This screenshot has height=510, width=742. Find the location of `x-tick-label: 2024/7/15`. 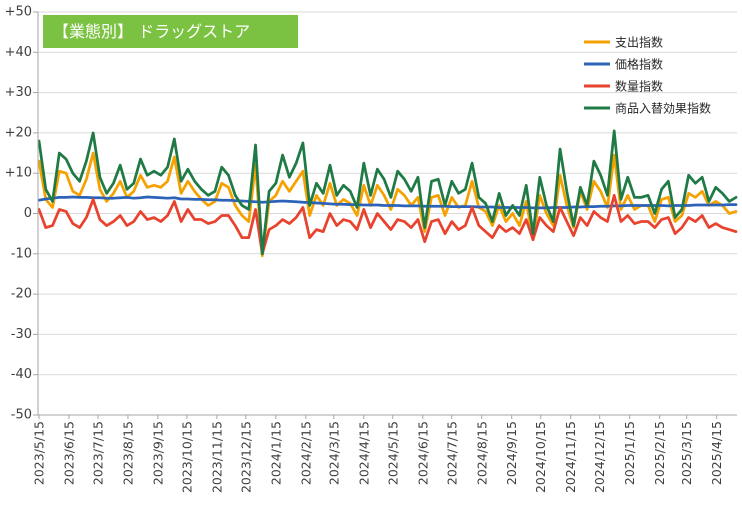

x-tick-label: 2024/7/15 is located at coordinates (451, 453).